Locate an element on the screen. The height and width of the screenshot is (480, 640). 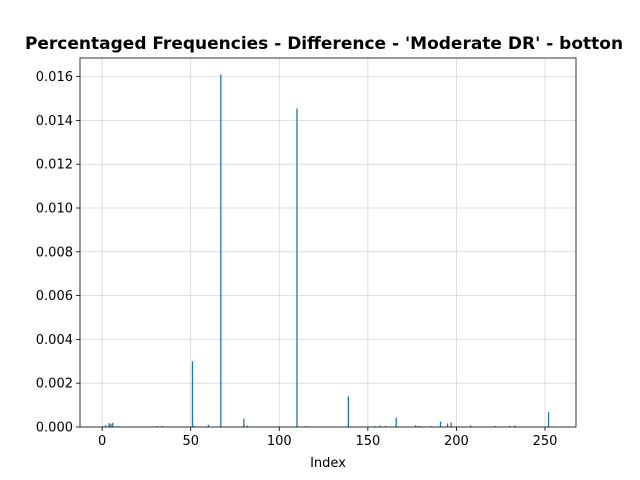
x-tick-label: 0 is located at coordinates (102, 441).